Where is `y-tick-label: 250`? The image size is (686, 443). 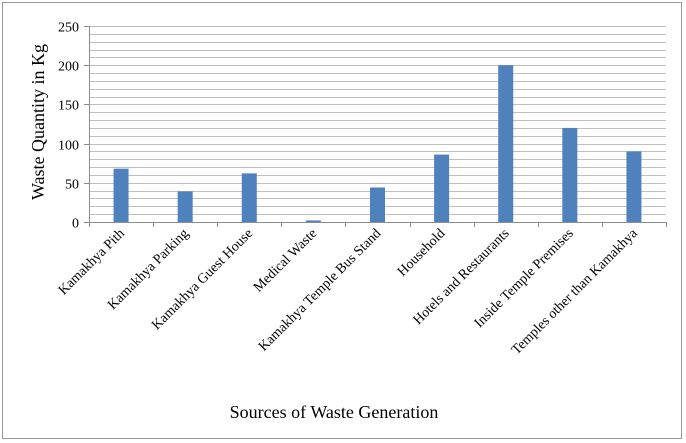
y-tick-label: 250 is located at coordinates (68, 28).